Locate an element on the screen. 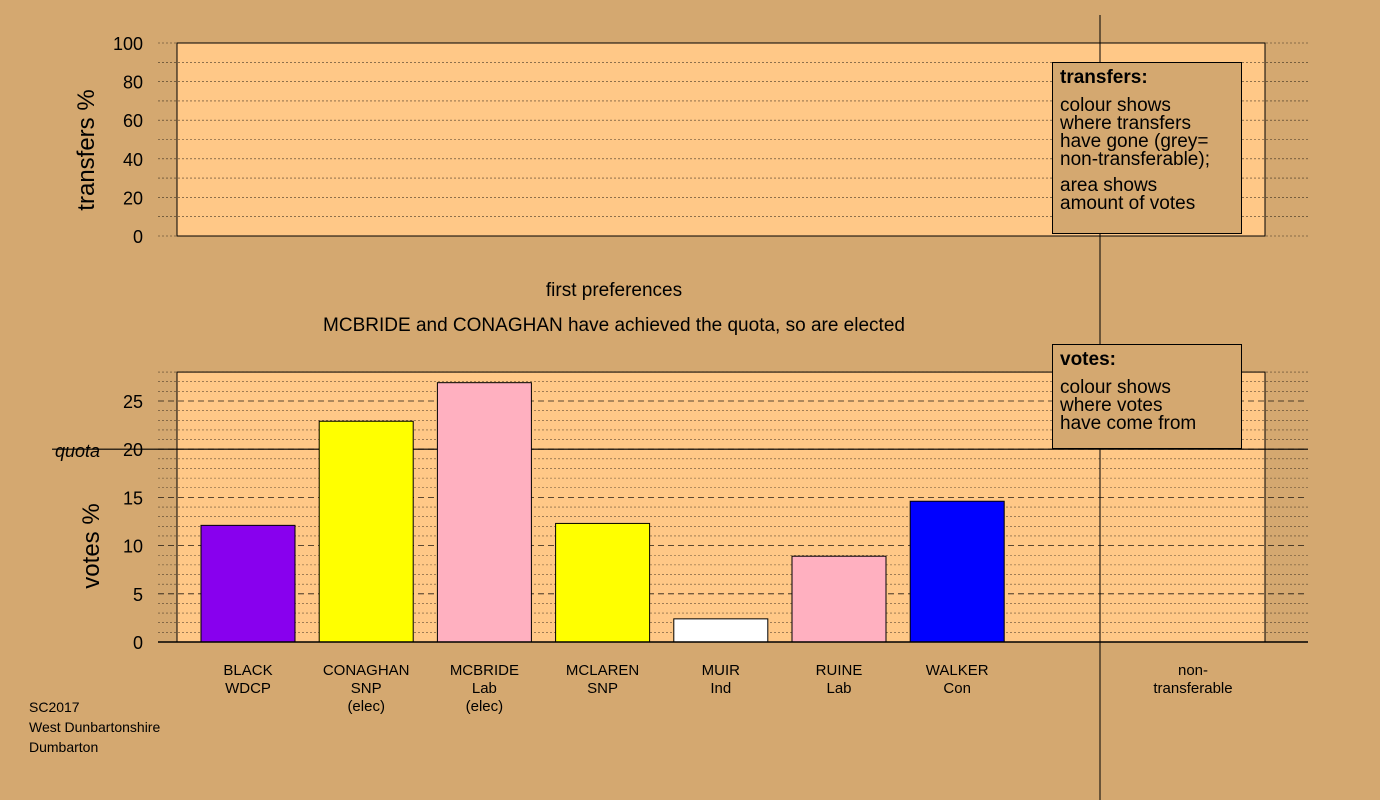 The height and width of the screenshot is (800, 1380). transfers-axis-title: transfers % is located at coordinates (86, 149).